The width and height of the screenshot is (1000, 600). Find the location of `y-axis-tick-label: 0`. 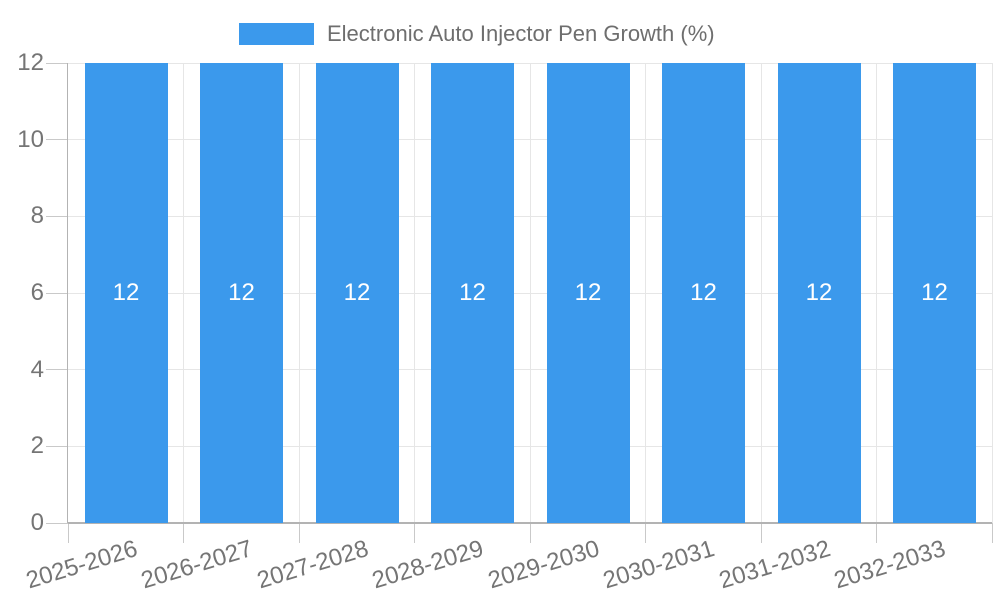

y-axis-tick-label: 0 is located at coordinates (37, 522).